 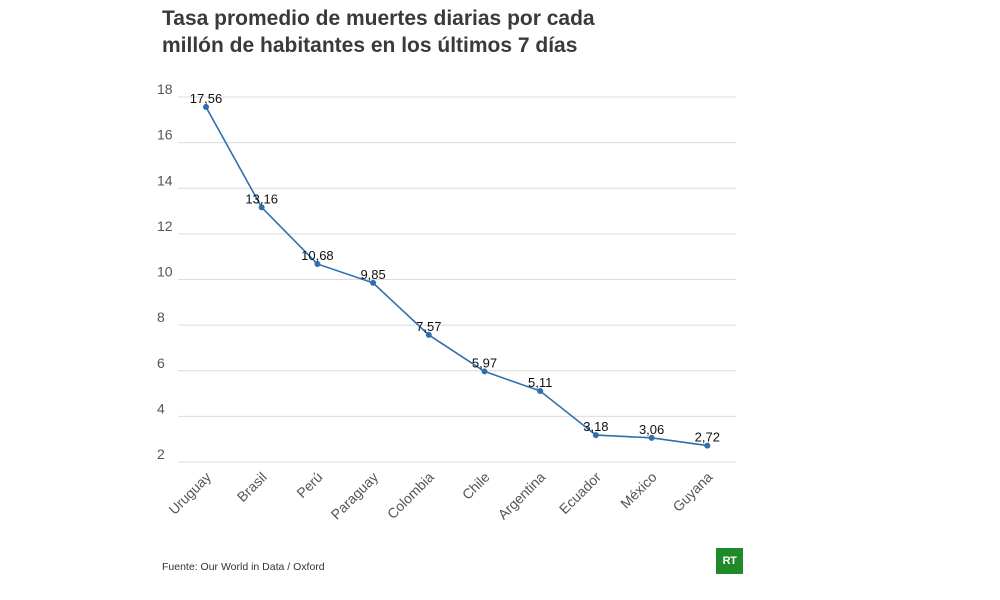 I want to click on x-tick-label: Guyana, so click(x=692, y=492).